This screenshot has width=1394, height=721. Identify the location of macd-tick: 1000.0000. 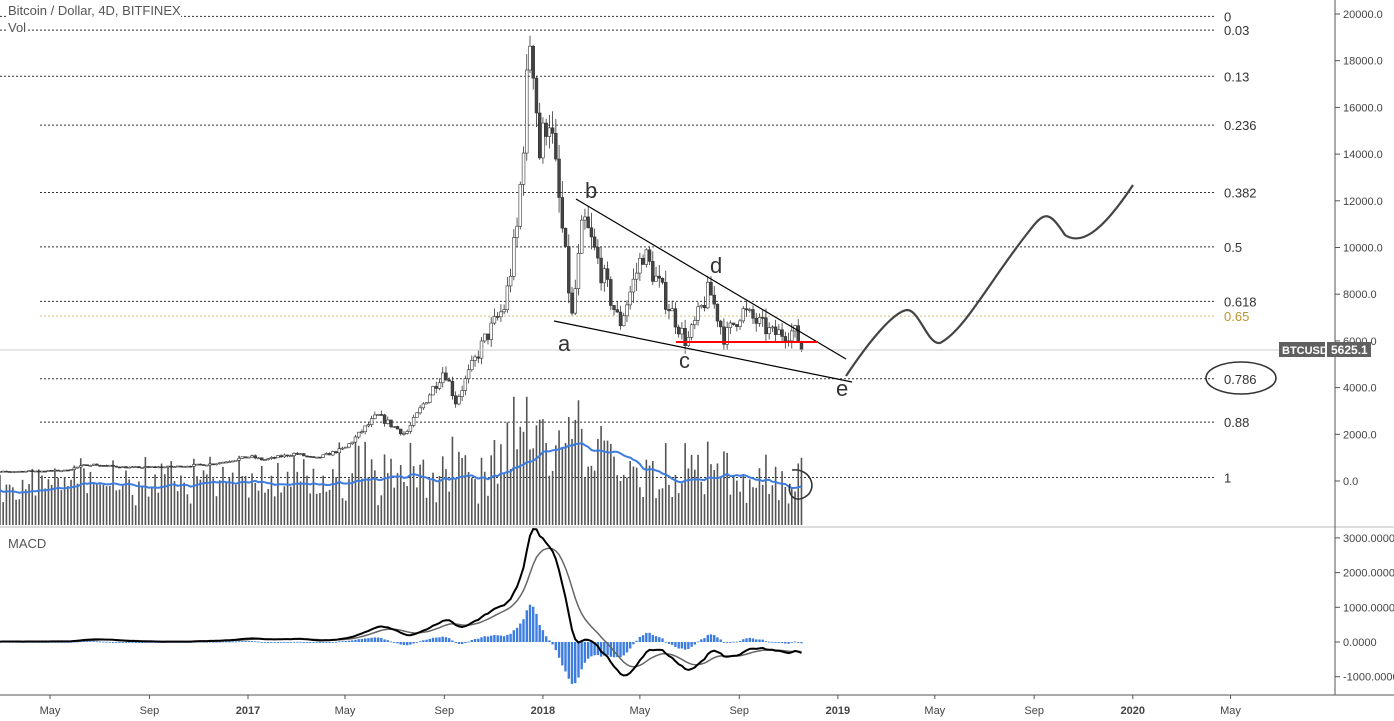
(1368, 608).